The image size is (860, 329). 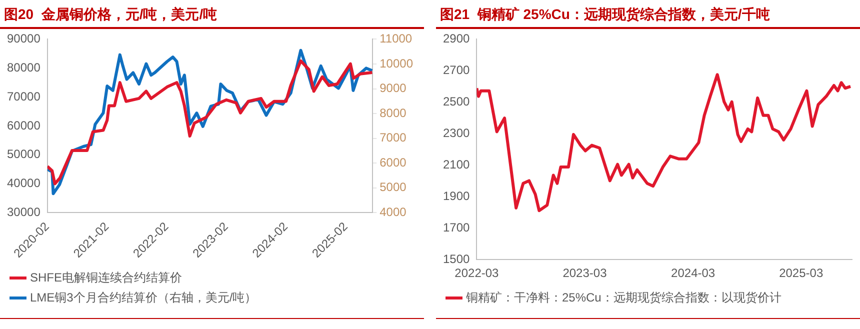 I want to click on y-tick-label: 50000, so click(x=23, y=154).